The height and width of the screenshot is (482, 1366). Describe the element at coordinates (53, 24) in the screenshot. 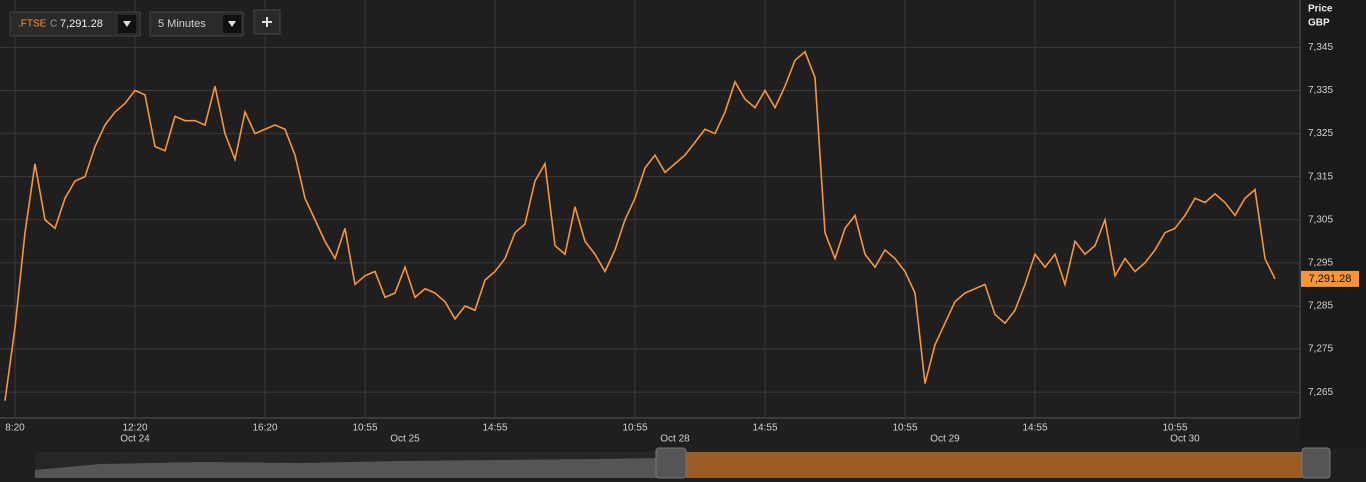

I see `quote-prefix: C` at that location.